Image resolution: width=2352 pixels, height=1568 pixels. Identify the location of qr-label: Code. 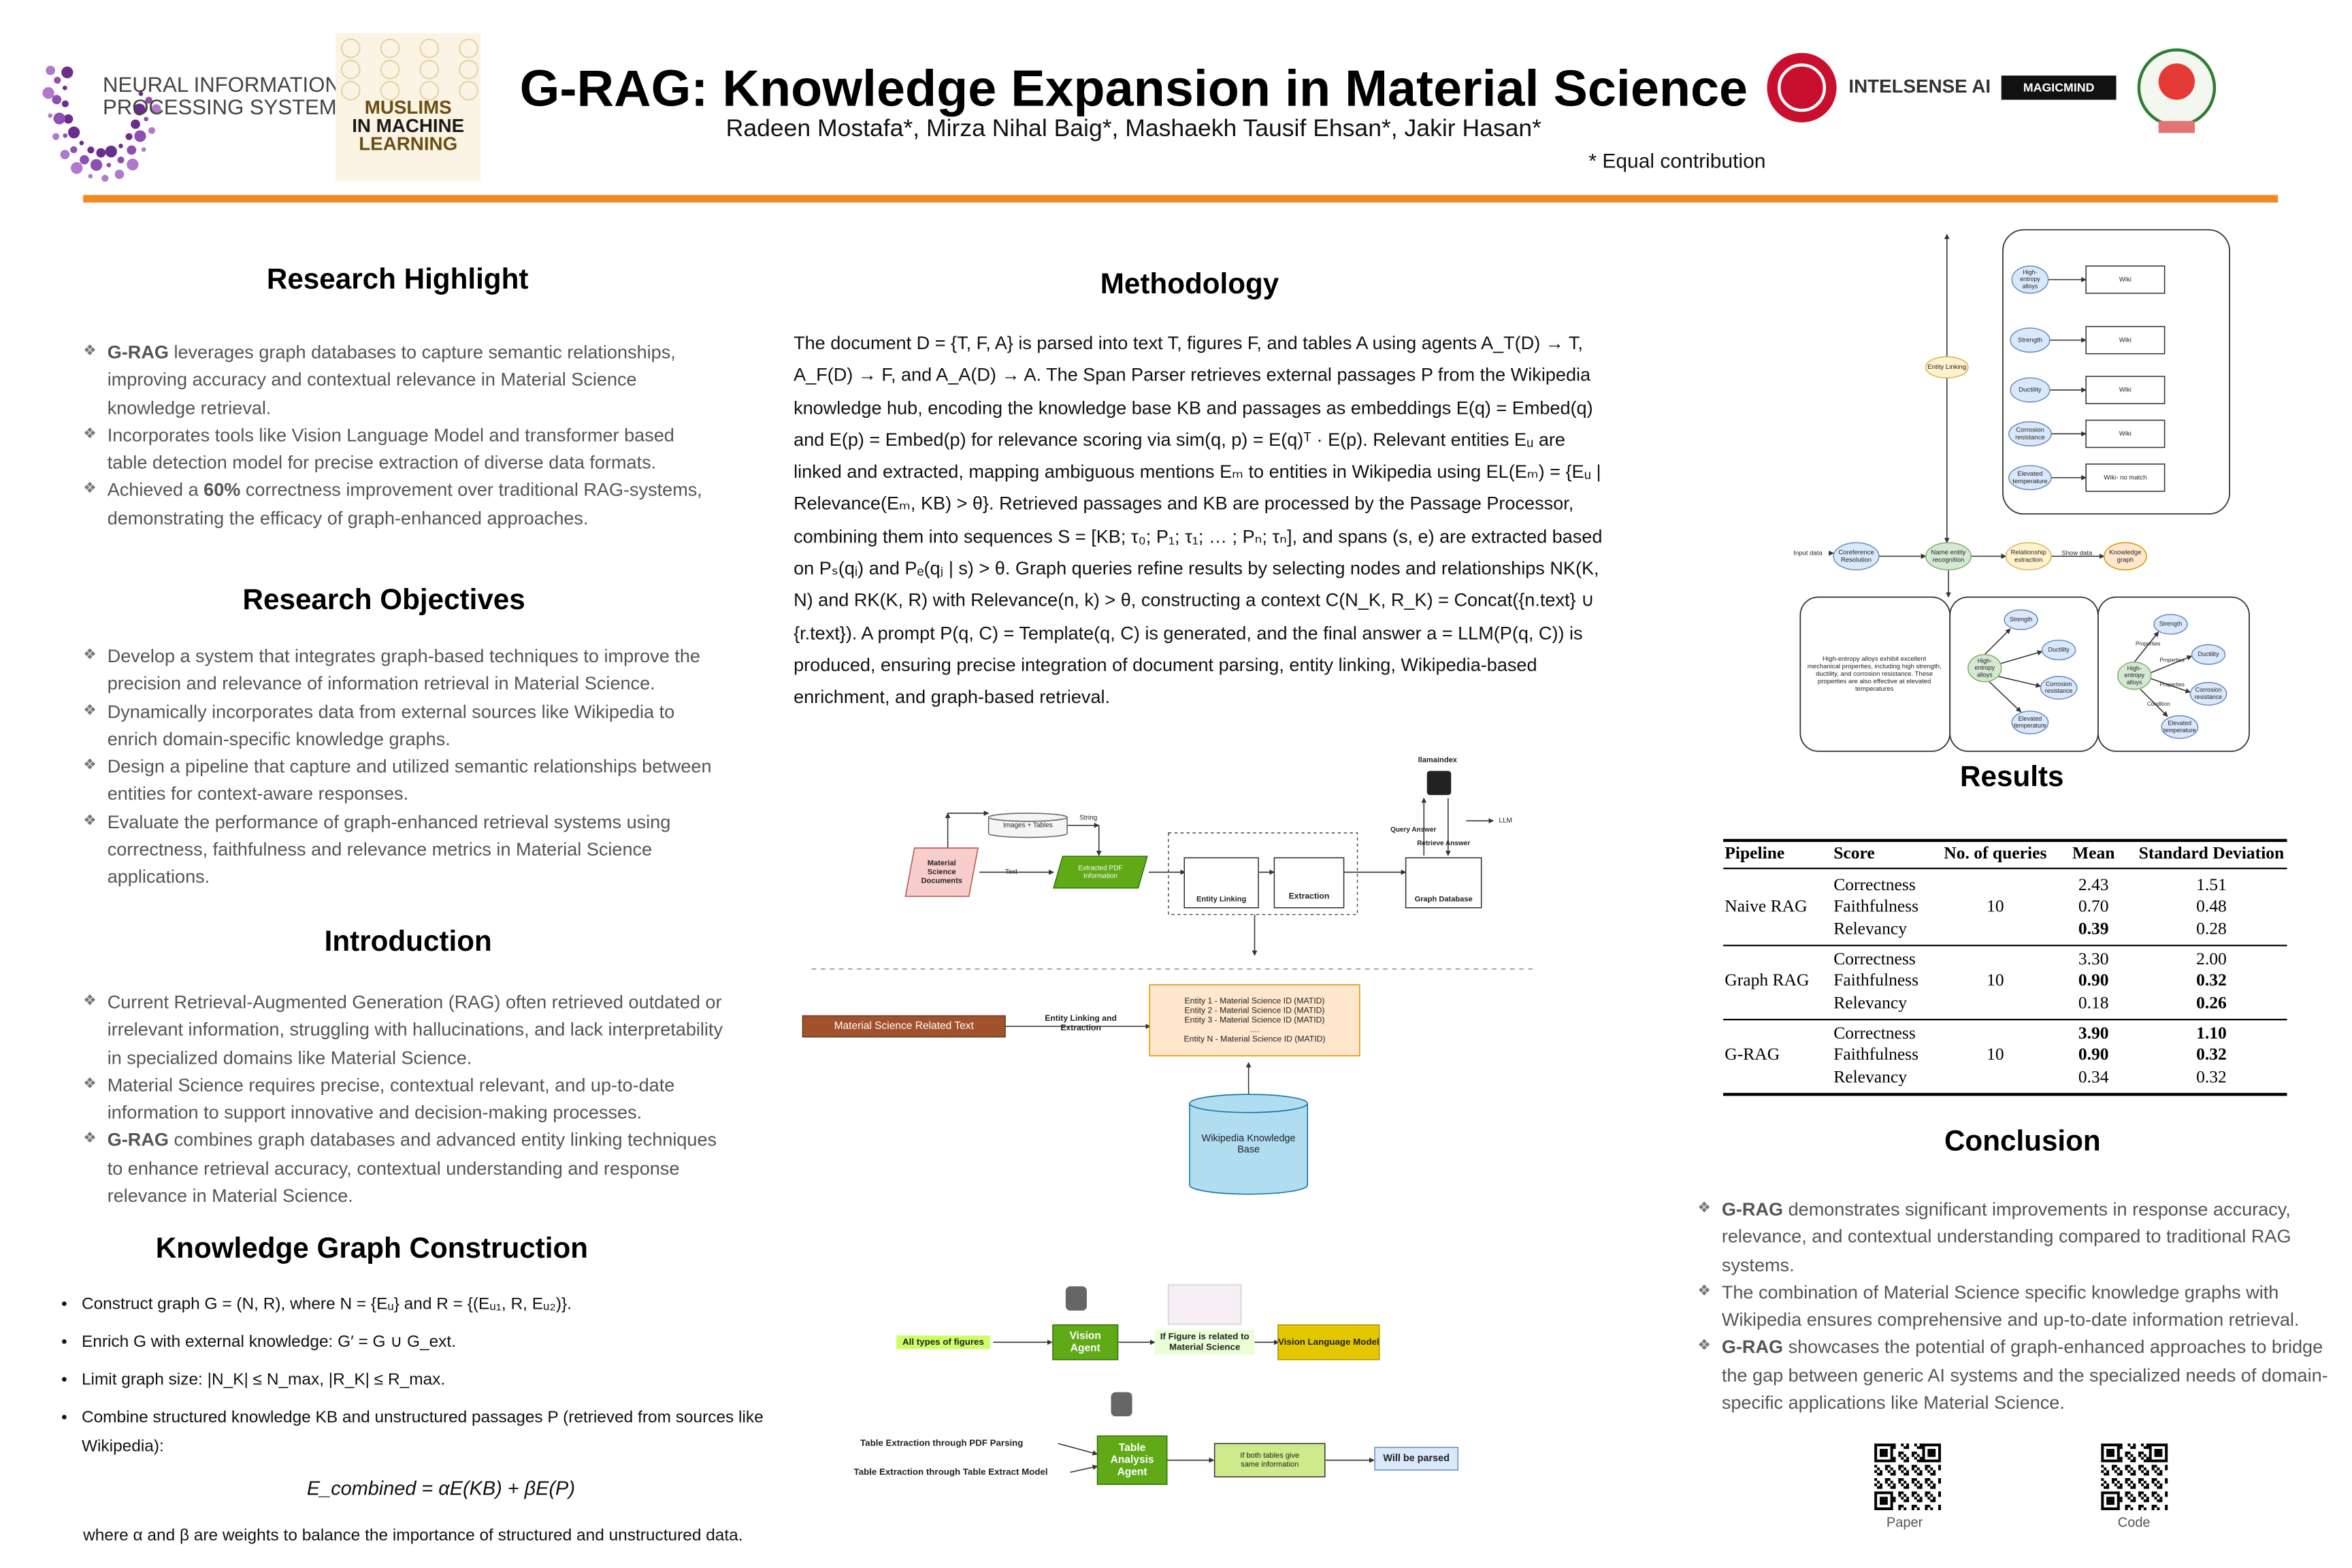
(2134, 1522).